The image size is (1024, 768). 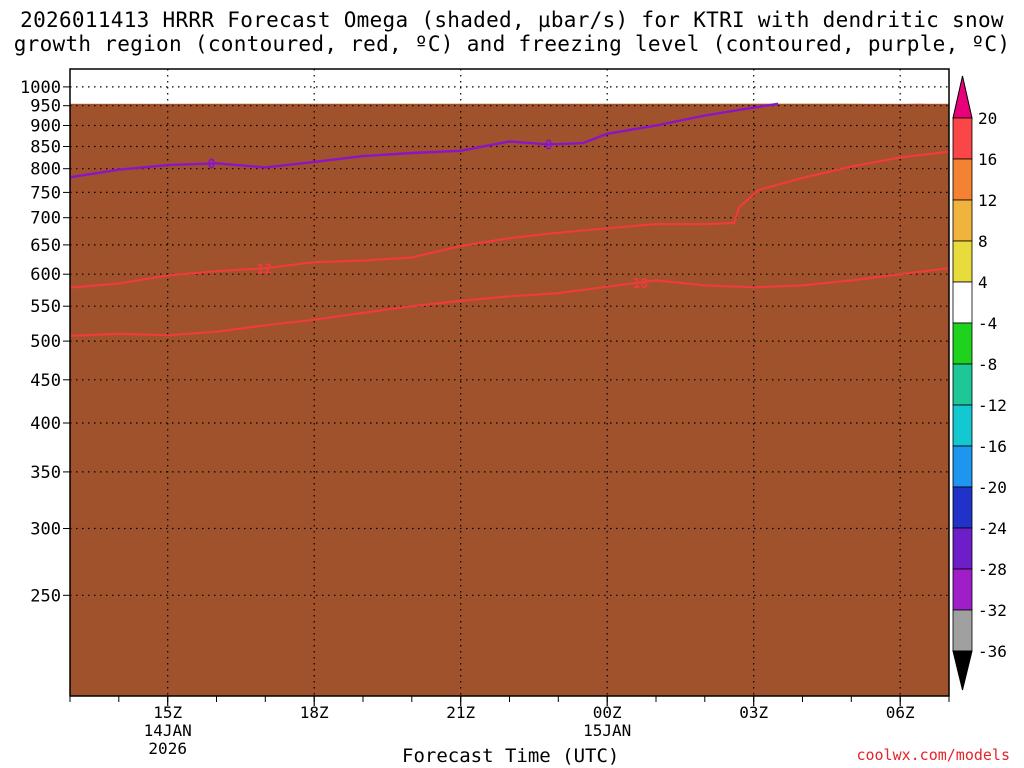 What do you see at coordinates (549, 145) in the screenshot?
I see `contour-label-freezing-2: 0` at bounding box center [549, 145].